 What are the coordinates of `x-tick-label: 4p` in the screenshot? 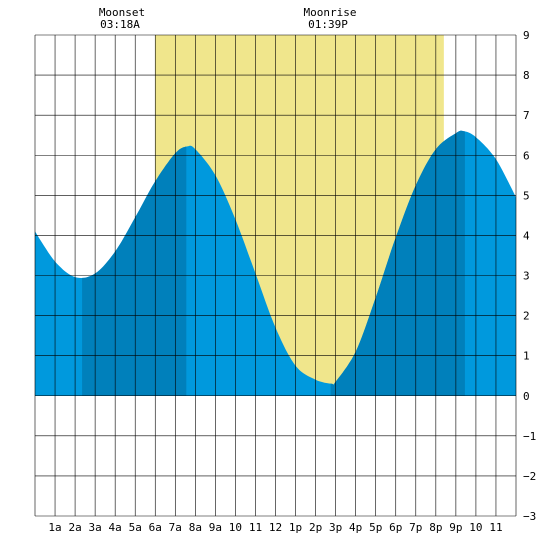 It's located at (355, 527).